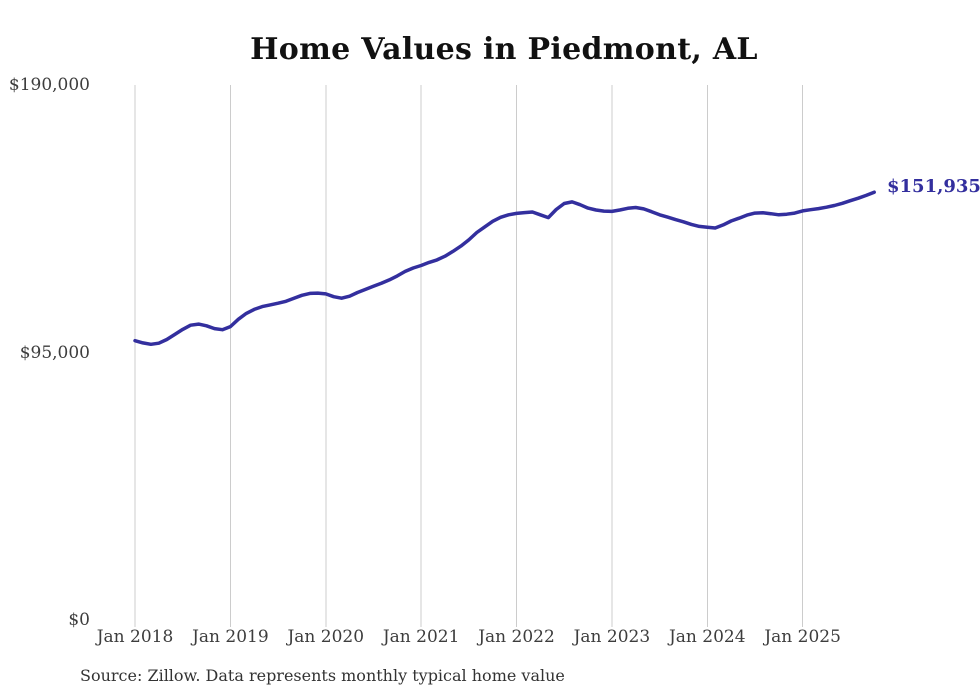  What do you see at coordinates (326, 637) in the screenshot?
I see `x-tick-label: Jan 2020` at bounding box center [326, 637].